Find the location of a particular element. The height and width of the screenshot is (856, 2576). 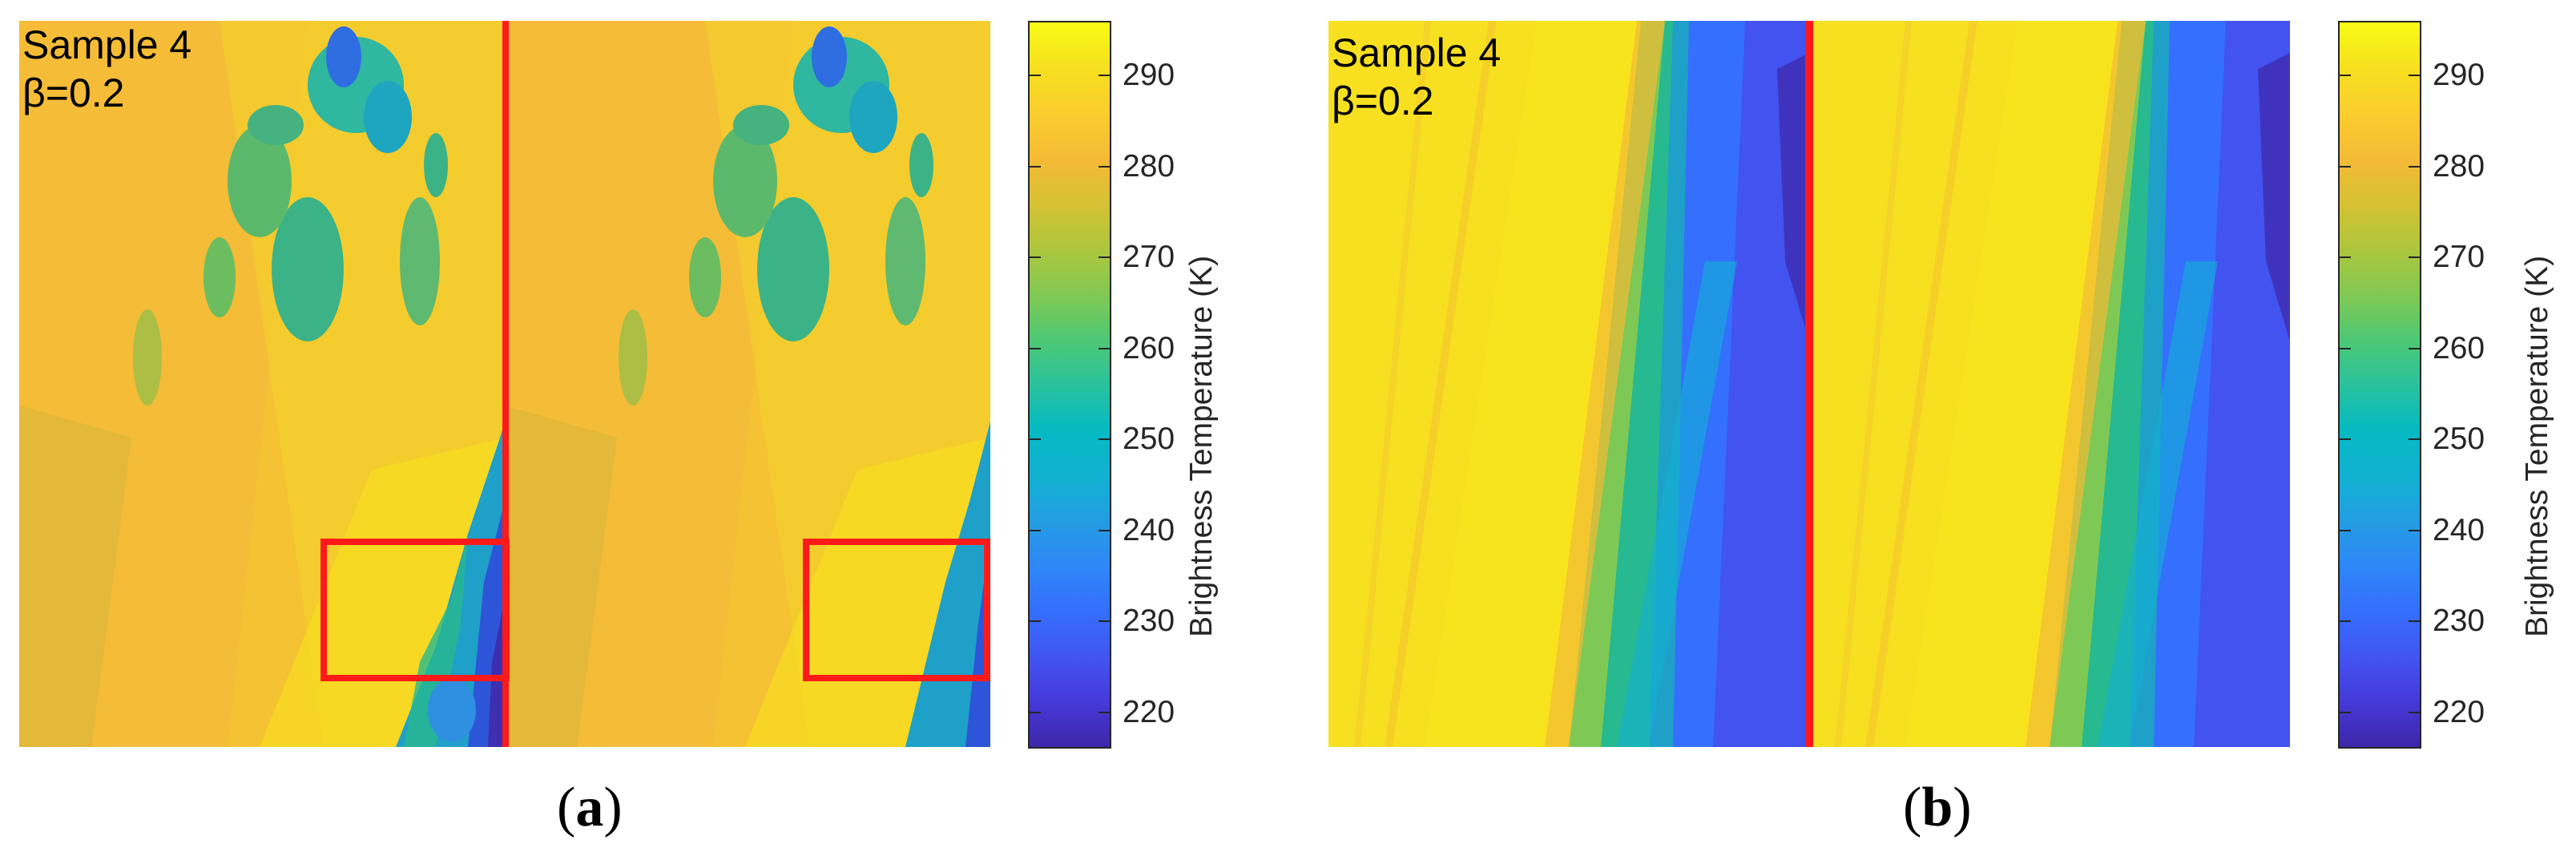

overlay-red-rectangle-right is located at coordinates (896, 610).